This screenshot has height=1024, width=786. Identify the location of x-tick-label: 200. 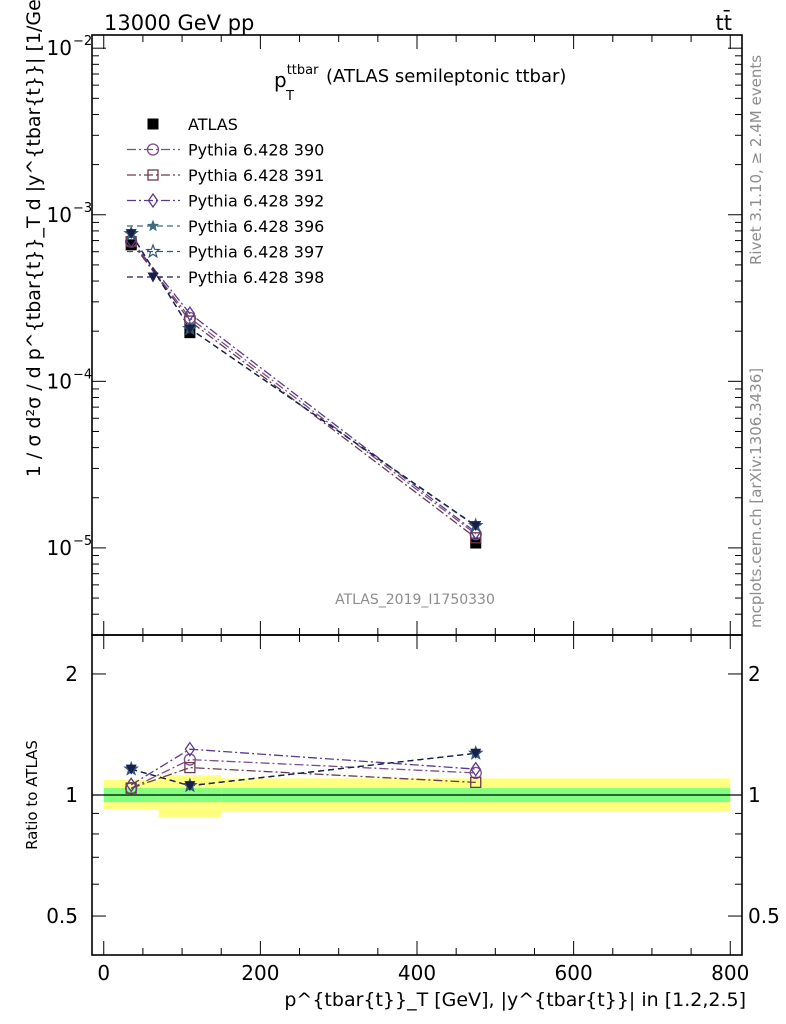
(260, 973).